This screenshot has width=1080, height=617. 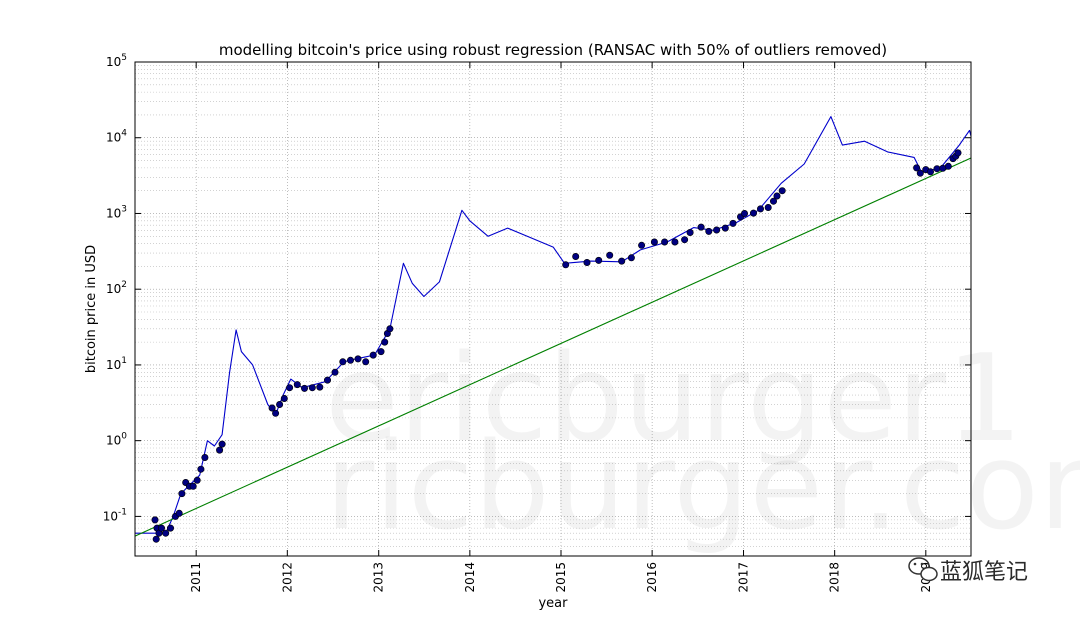 I want to click on x-tick-label: 2013, so click(x=379, y=577).